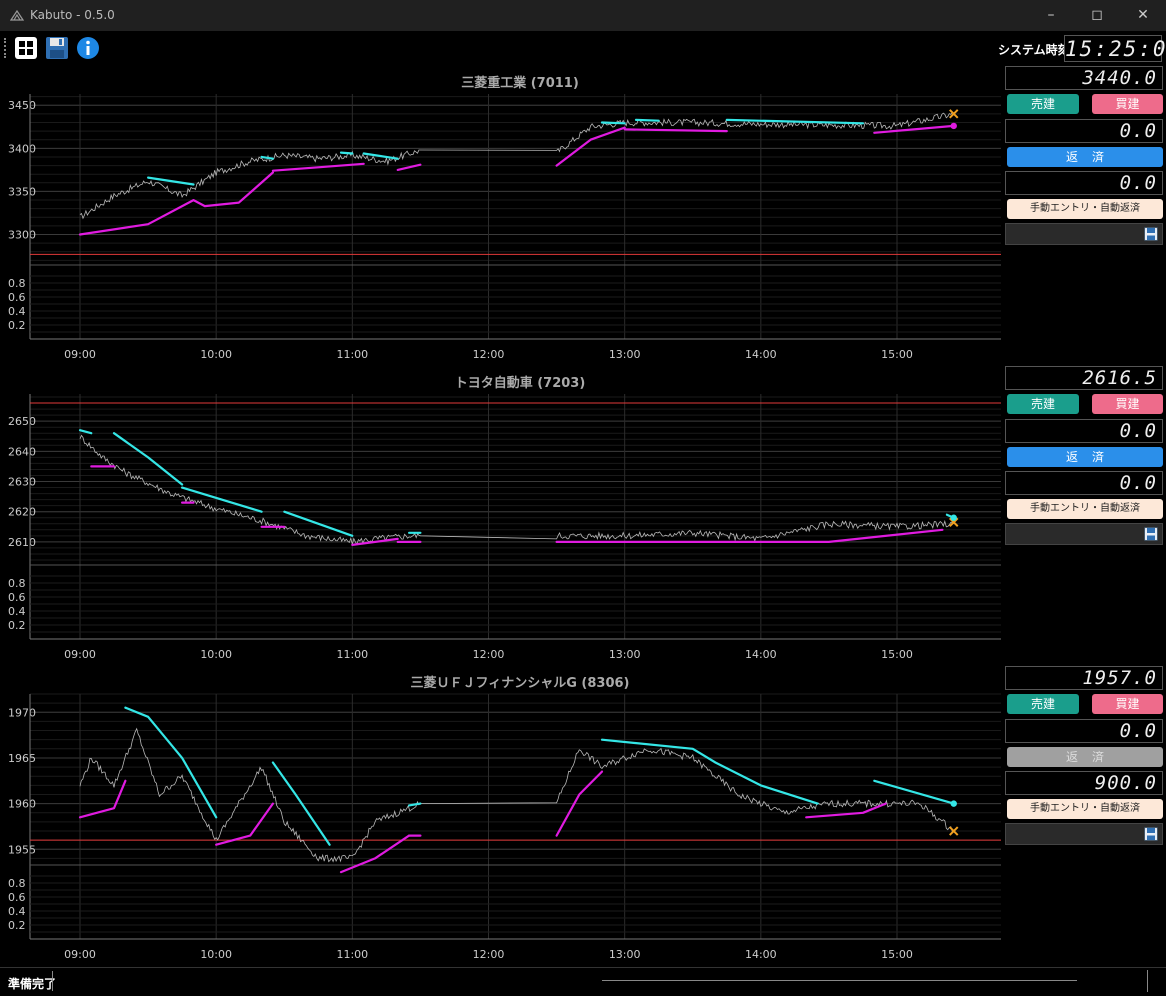 The image size is (1166, 996). I want to click on y-tick-label: 1965, so click(22, 758).